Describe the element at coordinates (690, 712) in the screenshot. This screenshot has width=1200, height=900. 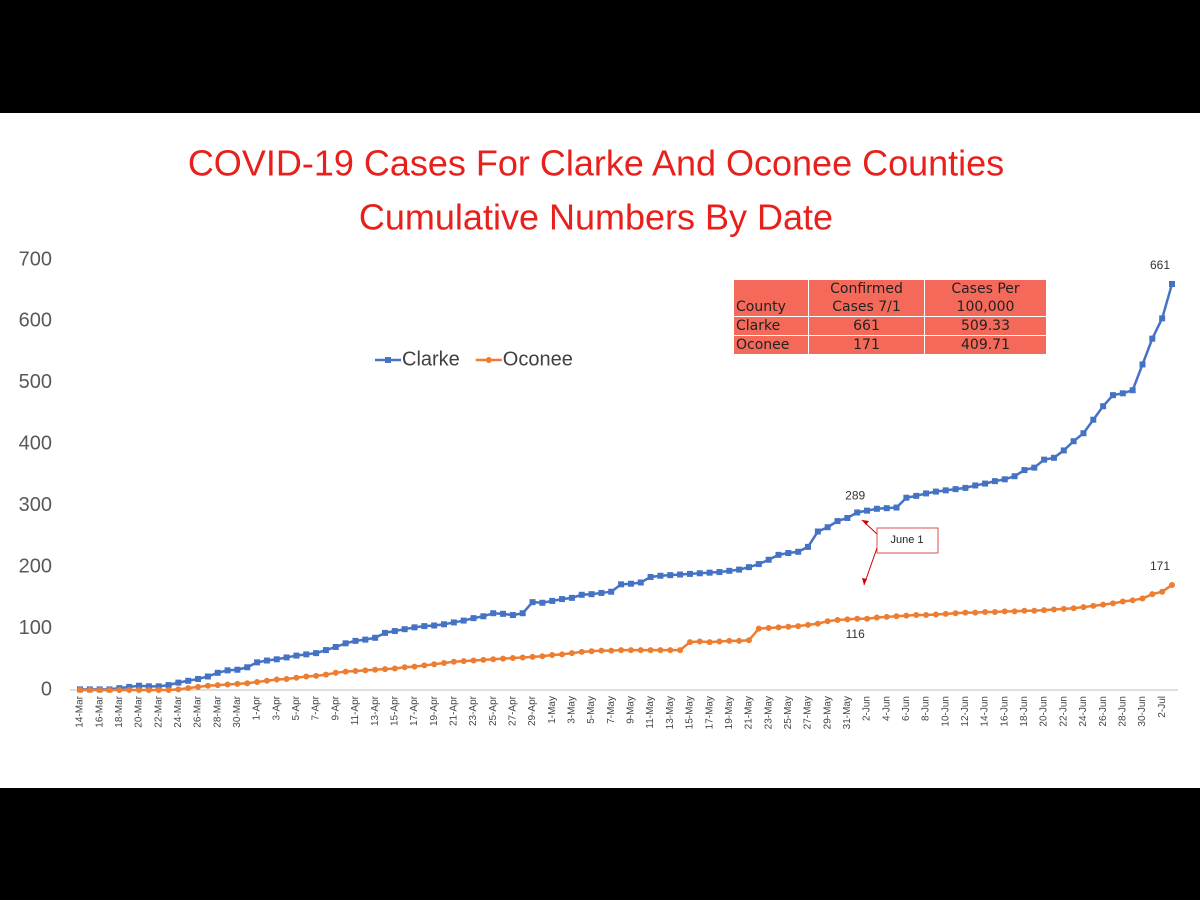
I see `x-tick-label: 15-May` at that location.